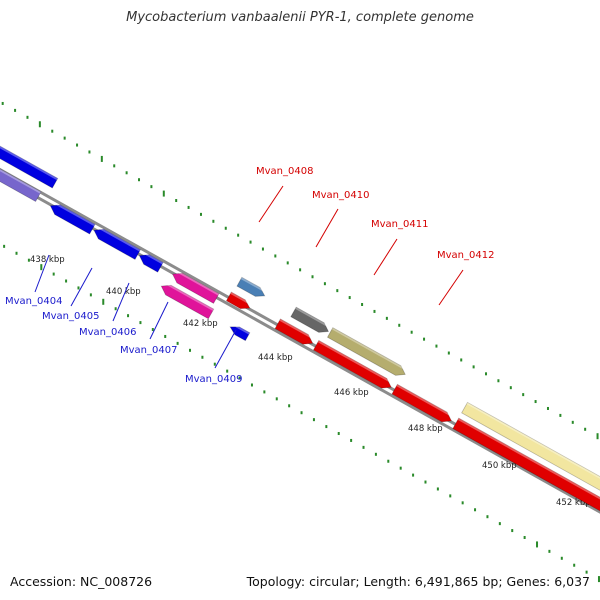 This screenshot has width=600, height=600. I want to click on scale-tick-label: 442 kbp, so click(200, 324).